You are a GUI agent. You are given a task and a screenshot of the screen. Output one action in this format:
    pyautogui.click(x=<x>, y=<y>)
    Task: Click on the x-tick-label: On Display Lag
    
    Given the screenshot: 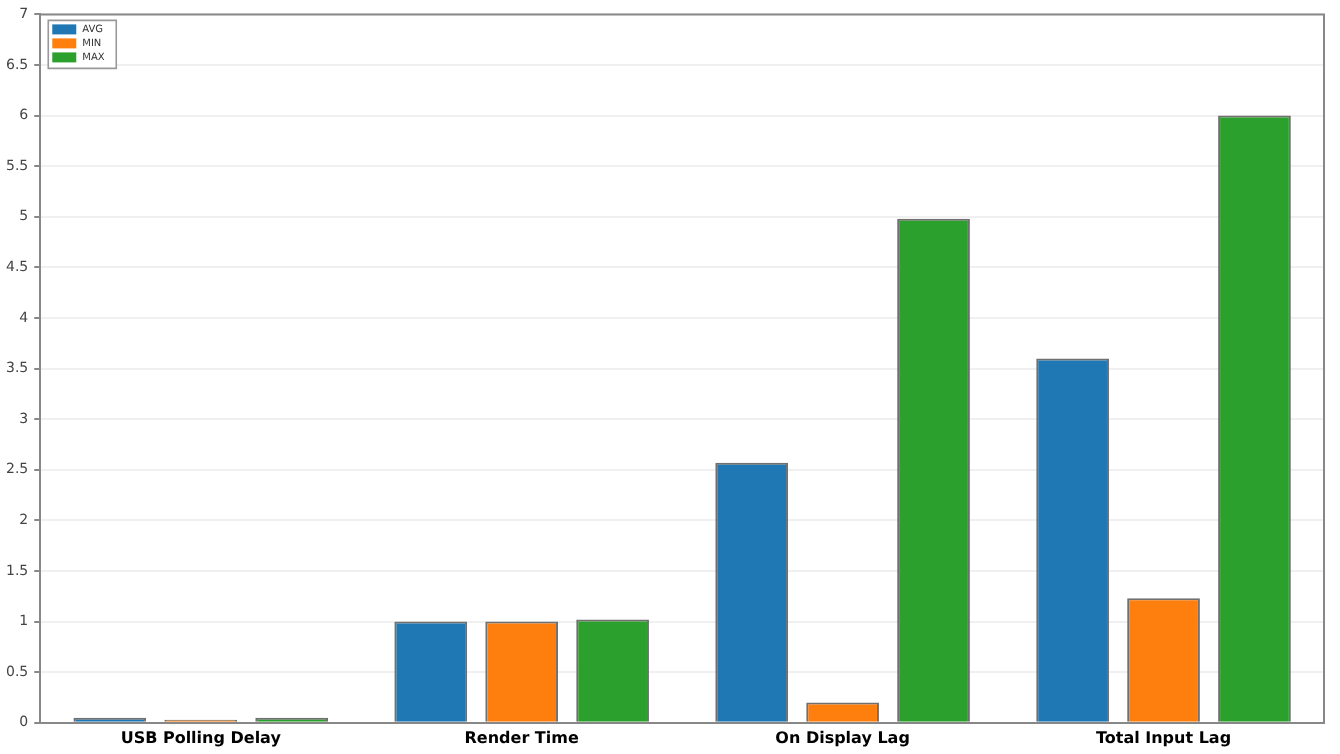 What is the action you would take?
    pyautogui.click(x=843, y=737)
    